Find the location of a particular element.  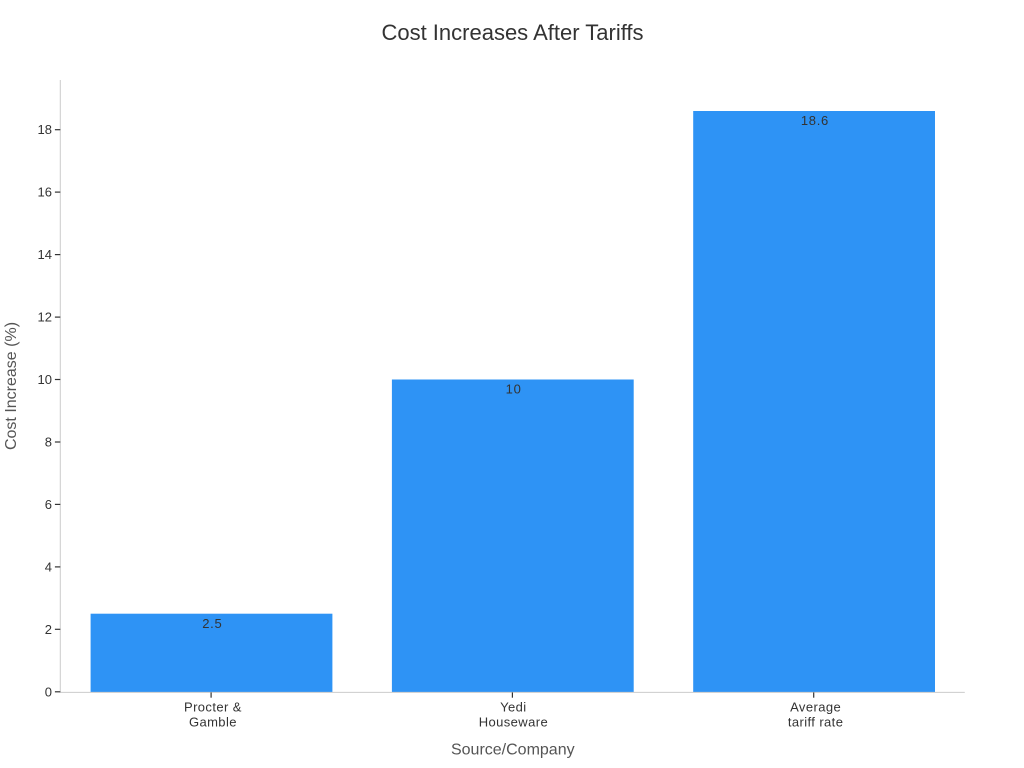

svg-text: 4 is located at coordinates (48, 566).